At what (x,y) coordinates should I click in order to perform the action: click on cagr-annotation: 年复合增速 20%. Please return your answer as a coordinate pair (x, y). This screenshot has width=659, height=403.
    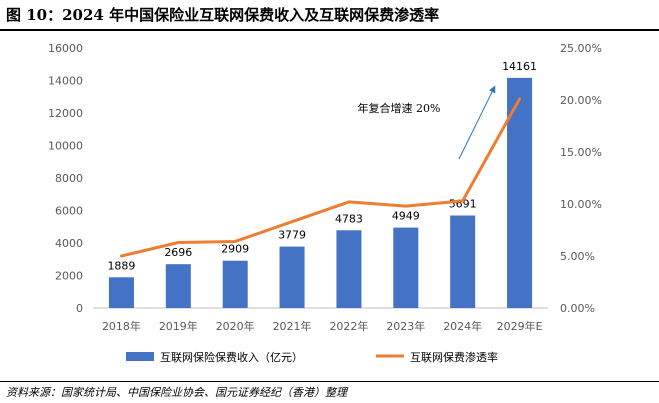
    Looking at the image, I should click on (399, 108).